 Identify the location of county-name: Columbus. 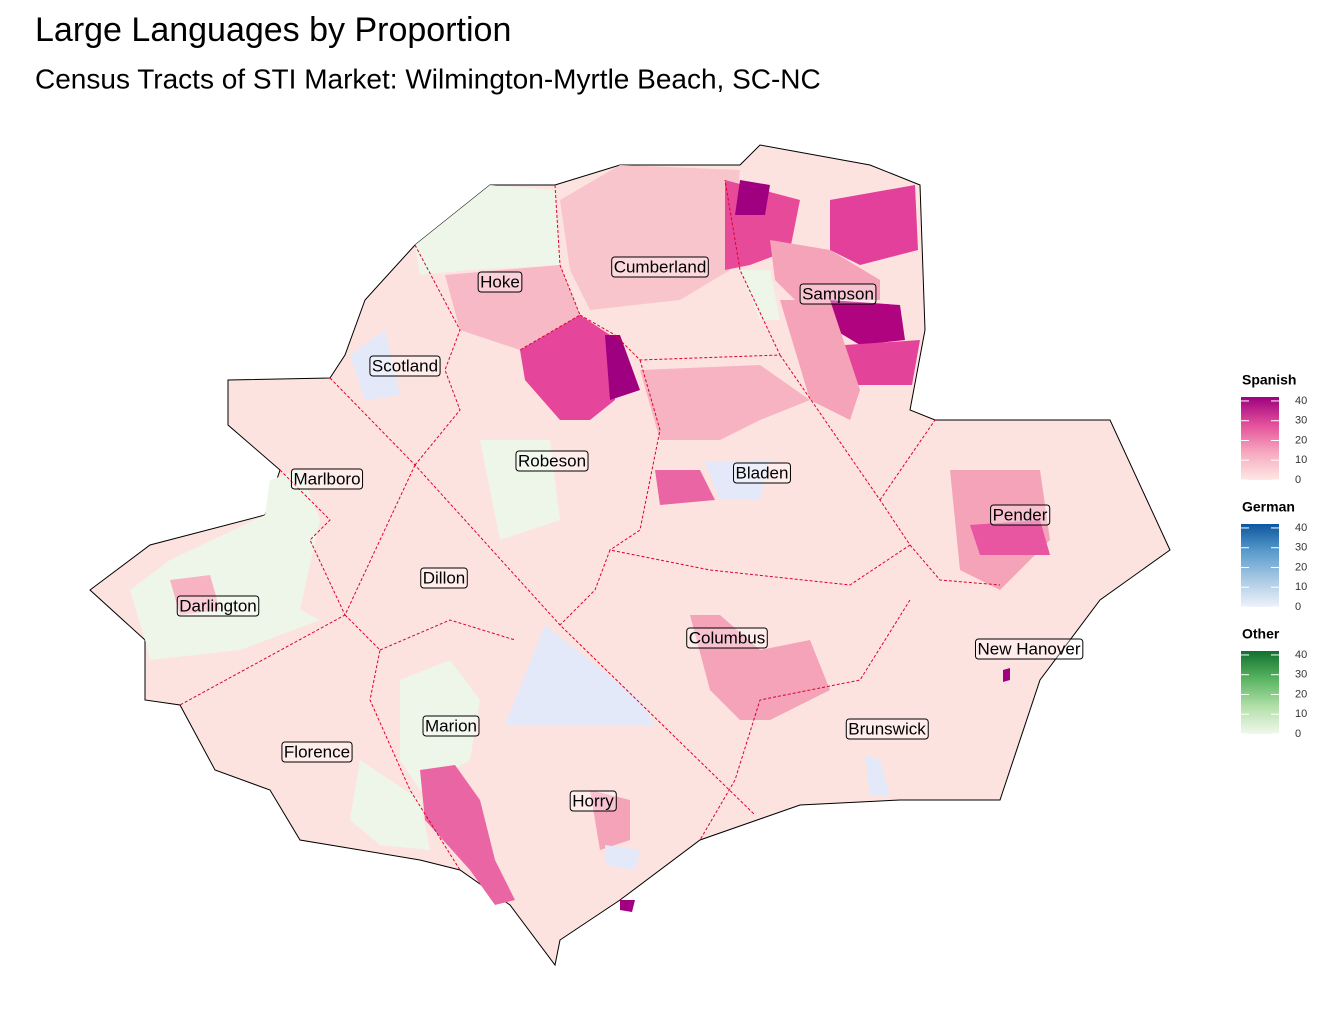
(727, 637).